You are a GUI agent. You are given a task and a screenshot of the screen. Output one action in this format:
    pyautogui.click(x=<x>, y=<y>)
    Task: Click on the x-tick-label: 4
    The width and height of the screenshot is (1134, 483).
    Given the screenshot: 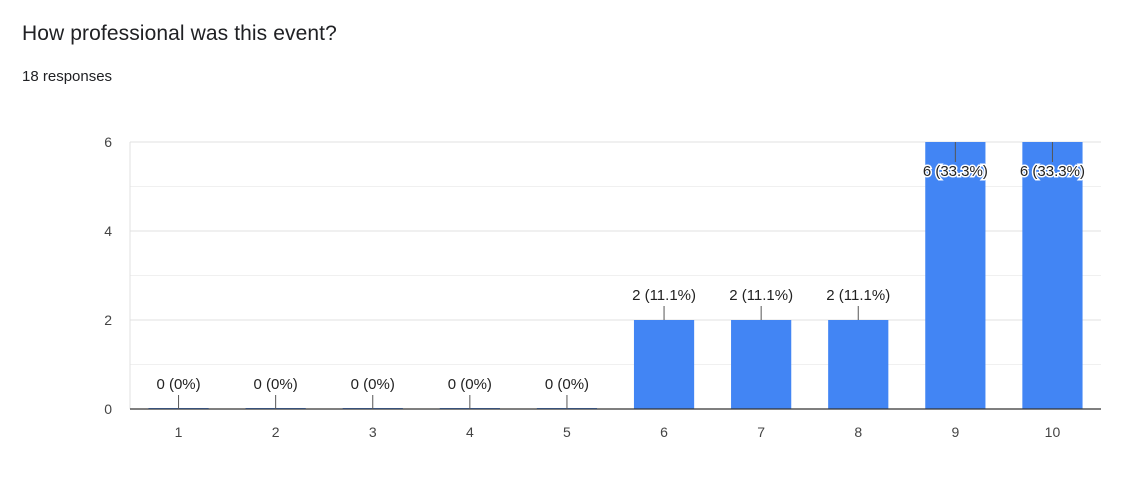 What is the action you would take?
    pyautogui.click(x=470, y=432)
    